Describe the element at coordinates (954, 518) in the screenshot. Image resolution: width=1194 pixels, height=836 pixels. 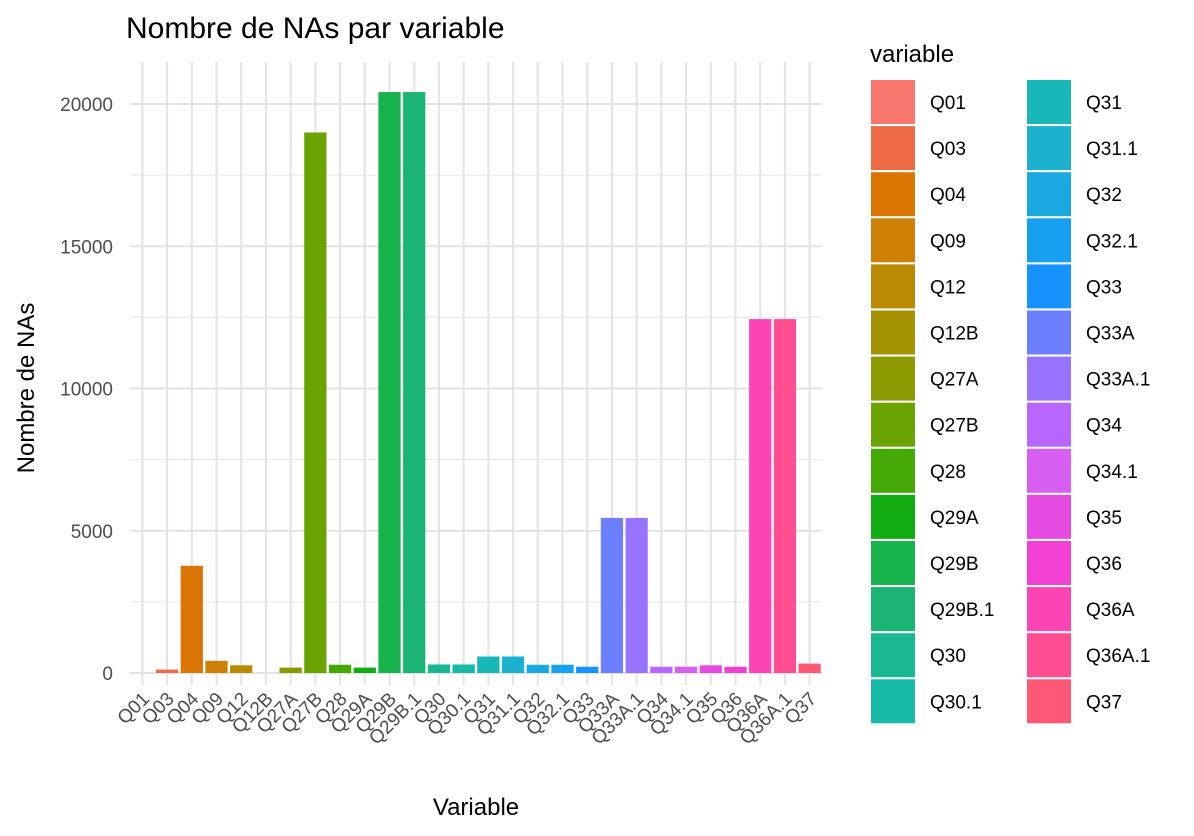
I see `legend-label: Q29A` at that location.